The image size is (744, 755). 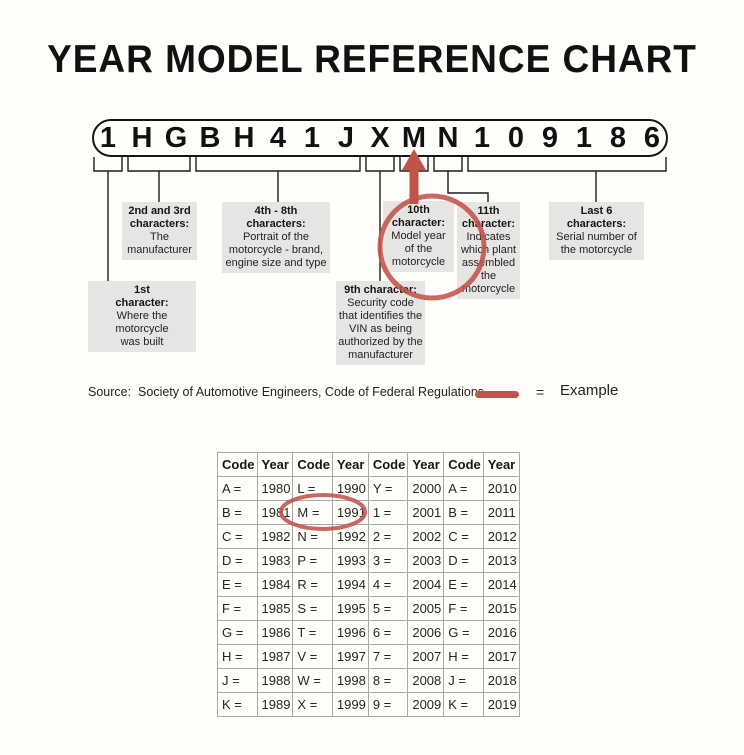 What do you see at coordinates (275, 608) in the screenshot?
I see `year-cell: 1985` at bounding box center [275, 608].